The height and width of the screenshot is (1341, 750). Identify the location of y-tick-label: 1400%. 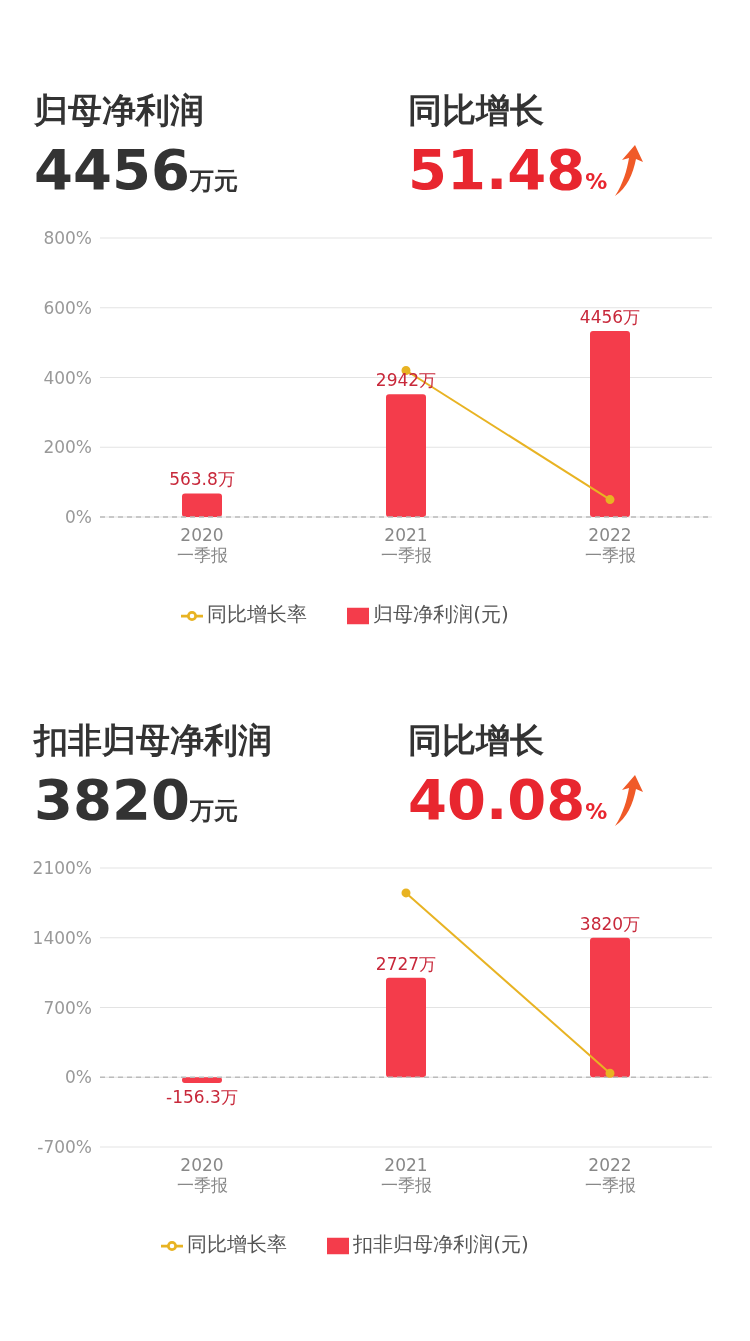
(62, 937).